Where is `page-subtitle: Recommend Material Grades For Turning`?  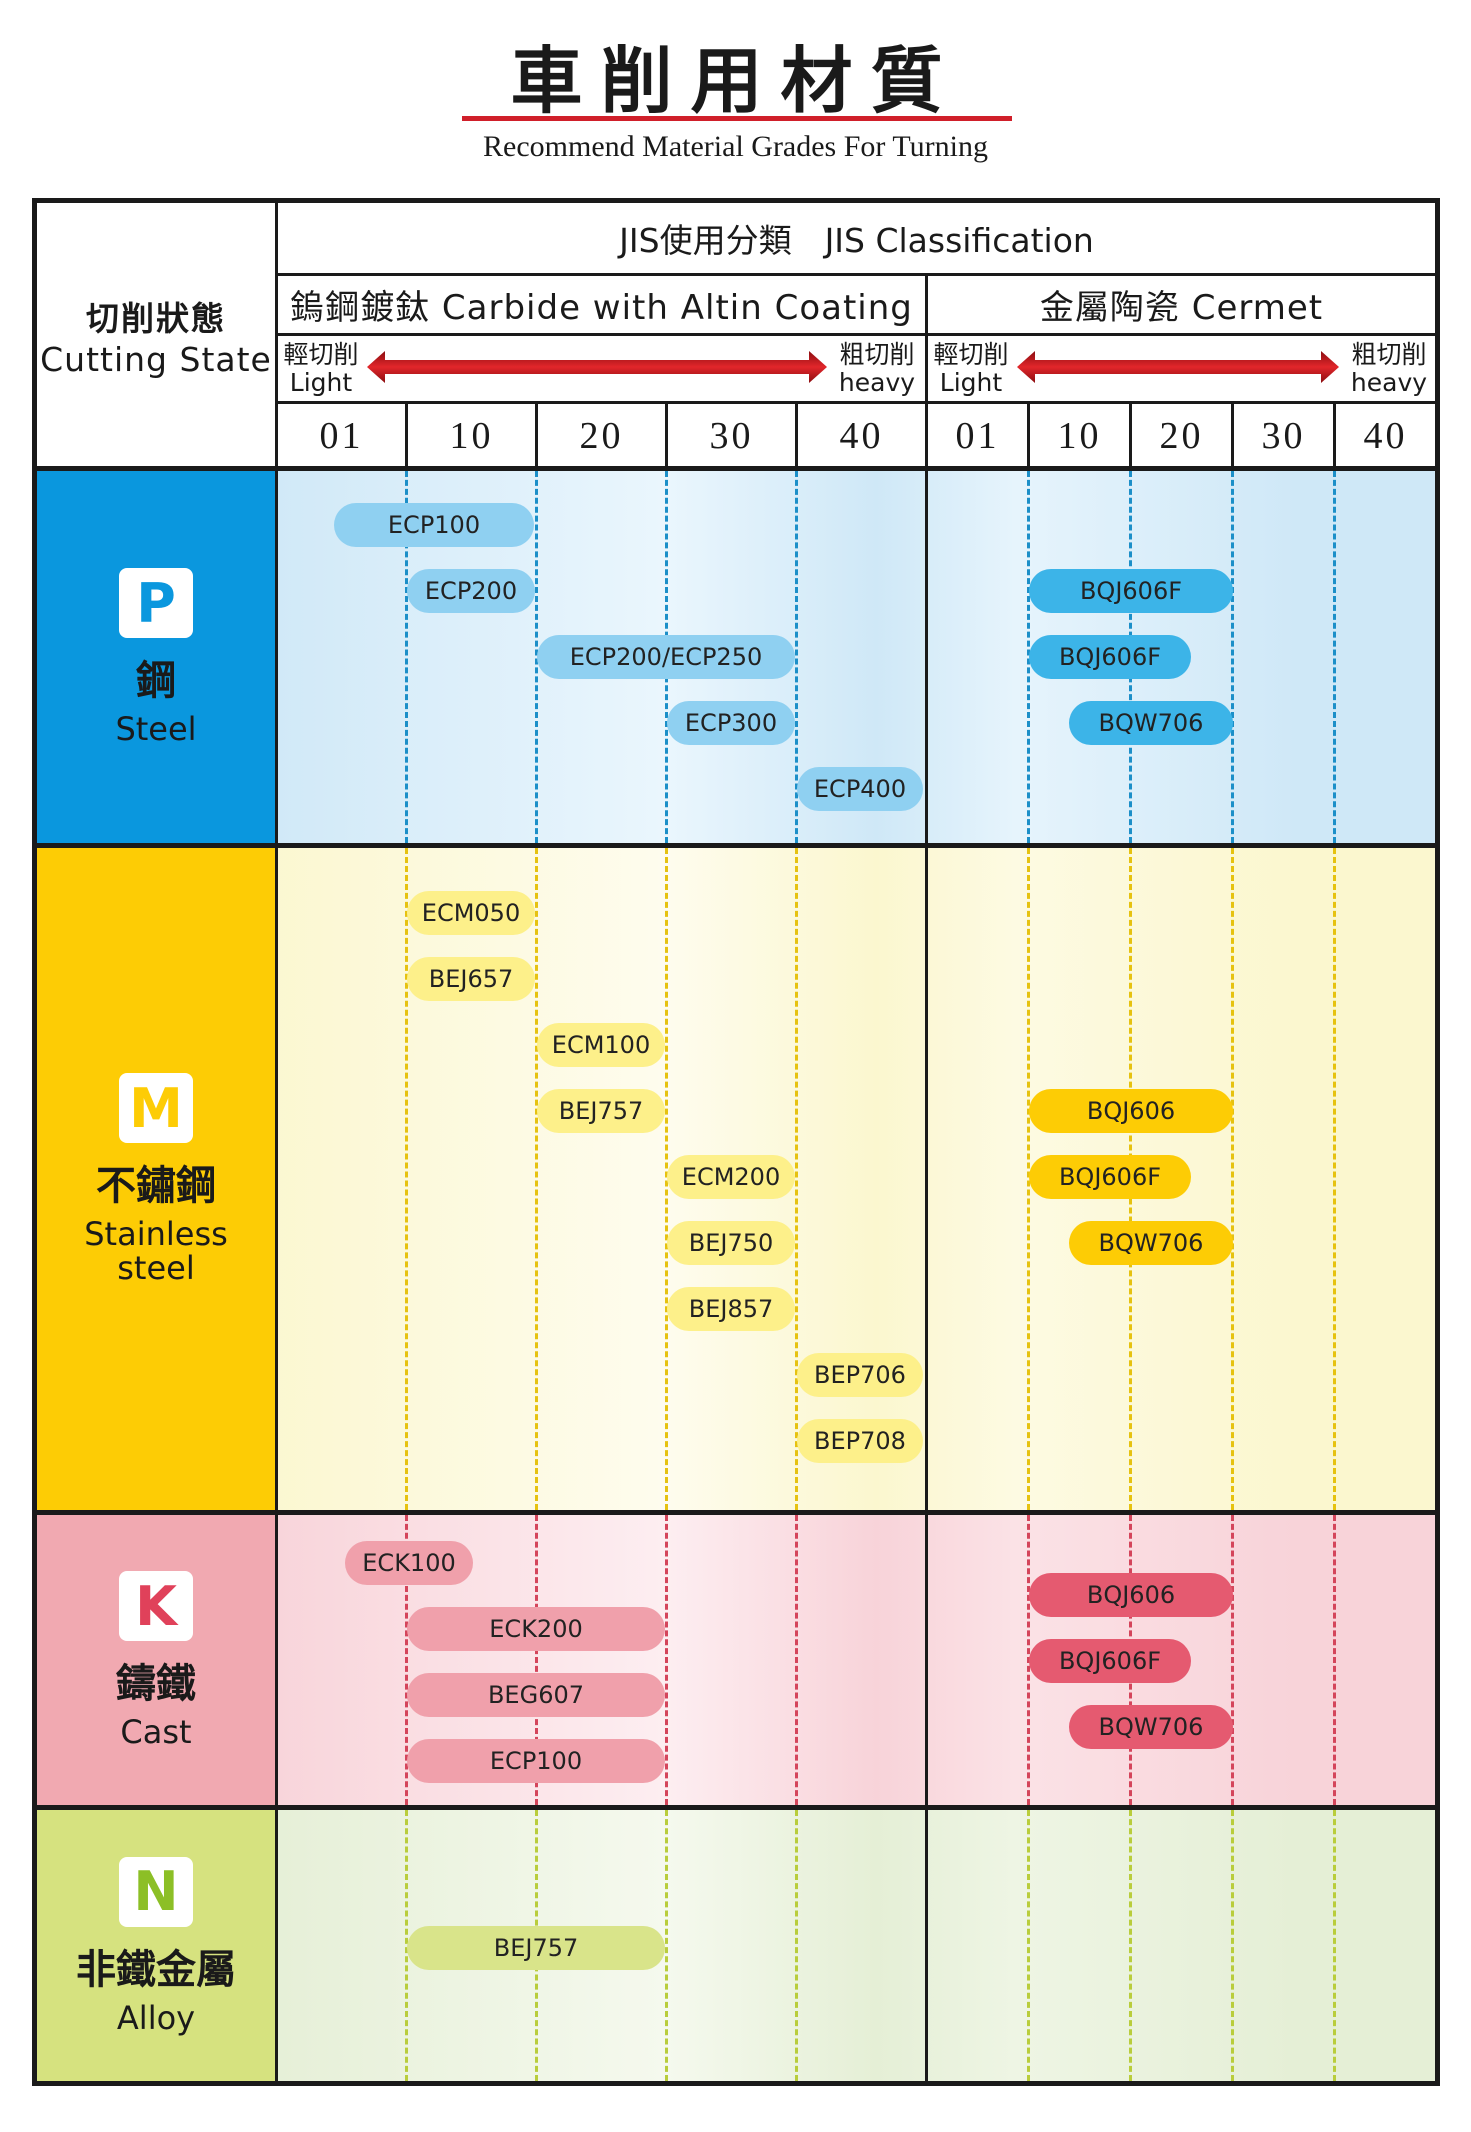 page-subtitle: Recommend Material Grades For Turning is located at coordinates (735, 146).